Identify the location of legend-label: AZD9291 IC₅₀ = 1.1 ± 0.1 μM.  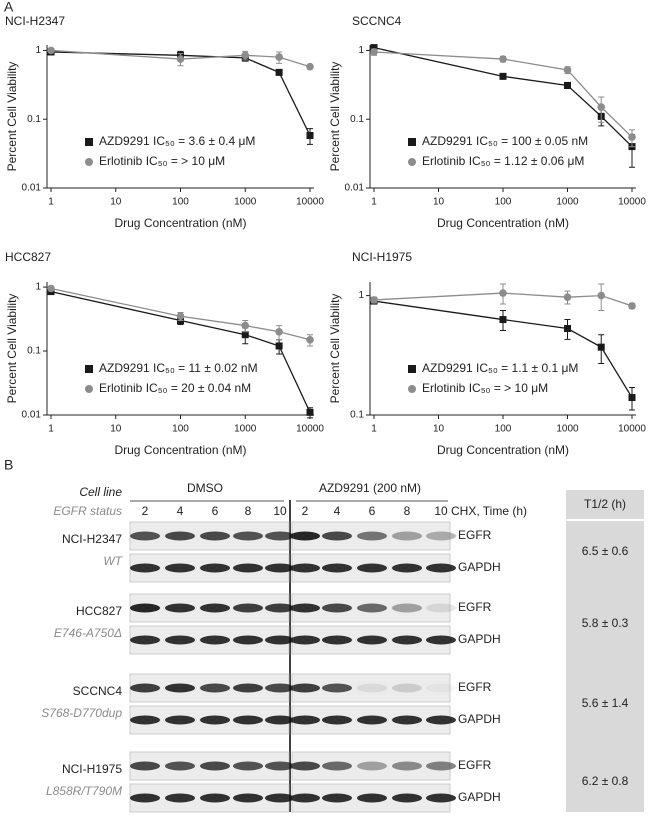
(500, 368).